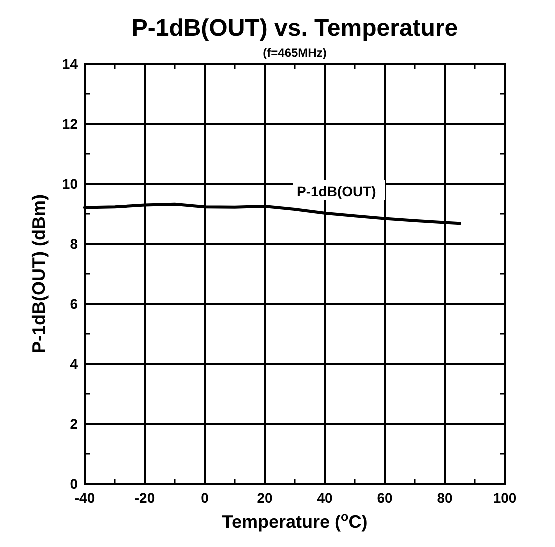 The height and width of the screenshot is (547, 555). I want to click on chart-title: P-1dB(OUT) vs. Temperature, so click(295, 28).